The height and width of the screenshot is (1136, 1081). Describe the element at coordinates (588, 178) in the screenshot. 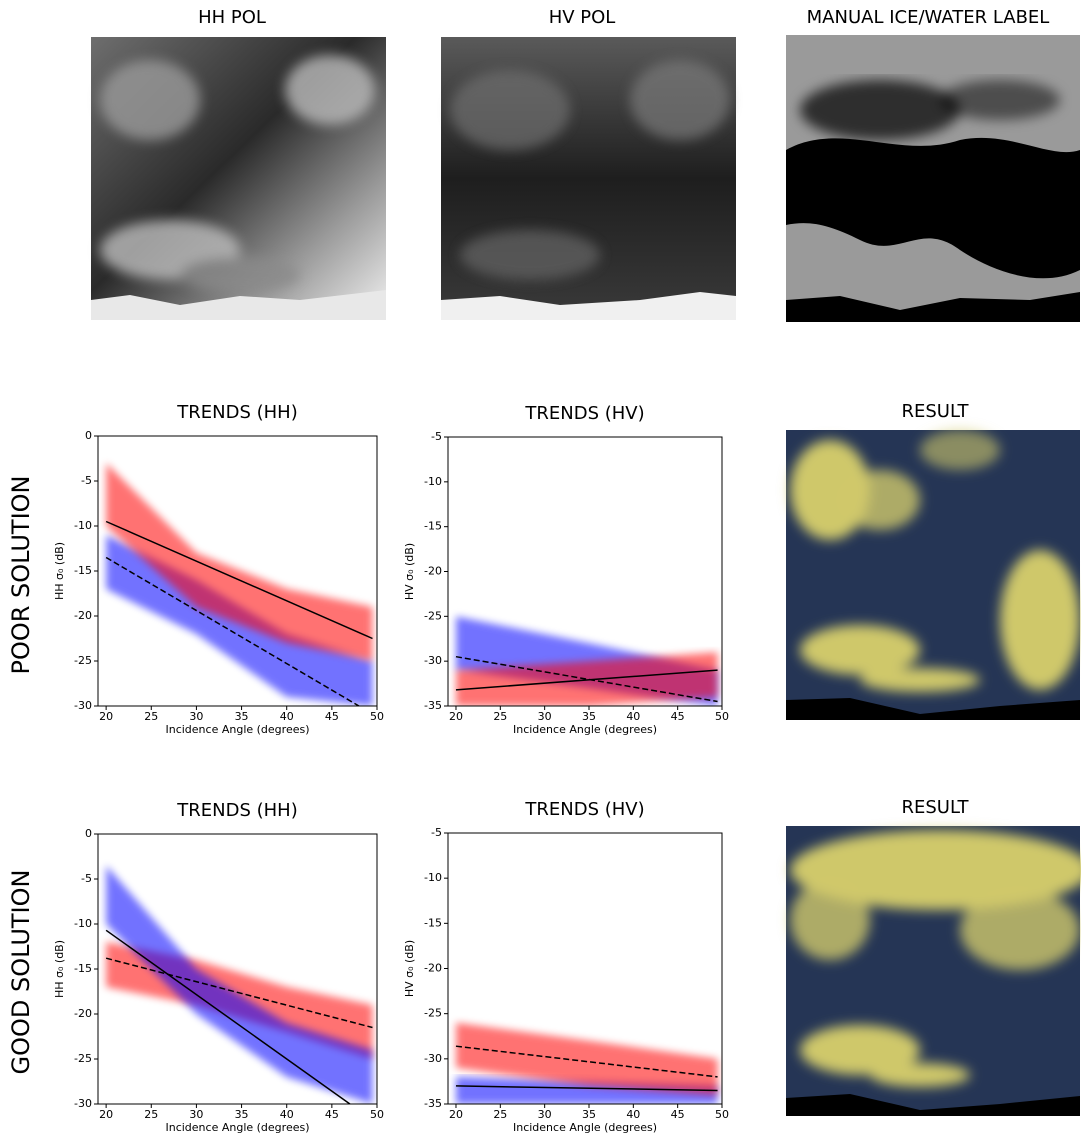

I see `hv-image` at that location.